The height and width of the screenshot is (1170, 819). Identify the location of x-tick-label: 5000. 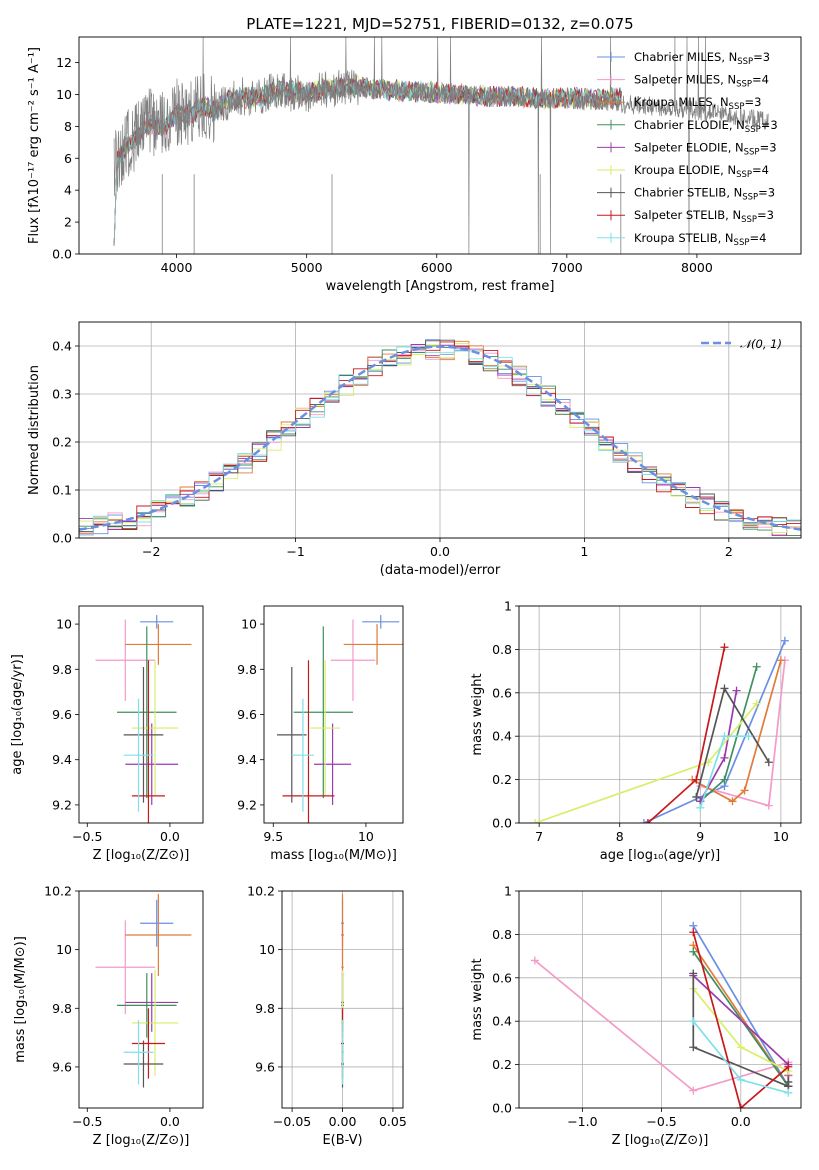
(307, 267).